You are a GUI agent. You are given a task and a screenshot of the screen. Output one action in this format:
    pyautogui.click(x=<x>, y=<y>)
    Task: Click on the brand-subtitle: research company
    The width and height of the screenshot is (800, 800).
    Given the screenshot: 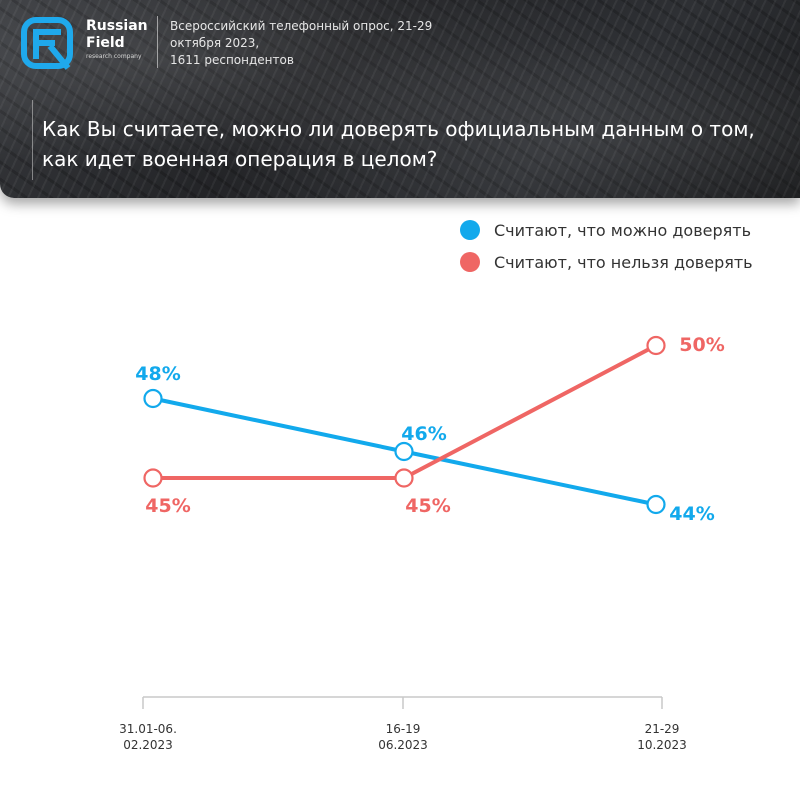 What is the action you would take?
    pyautogui.click(x=114, y=56)
    